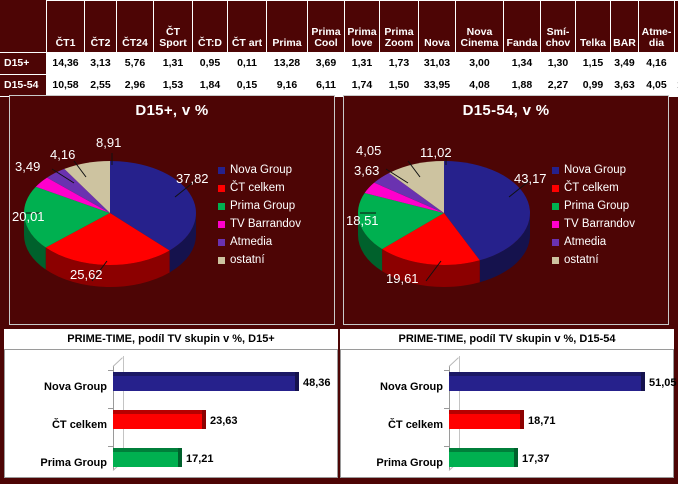  Describe the element at coordinates (65, 63) in the screenshot. I see `table-cell: 14,36` at that location.